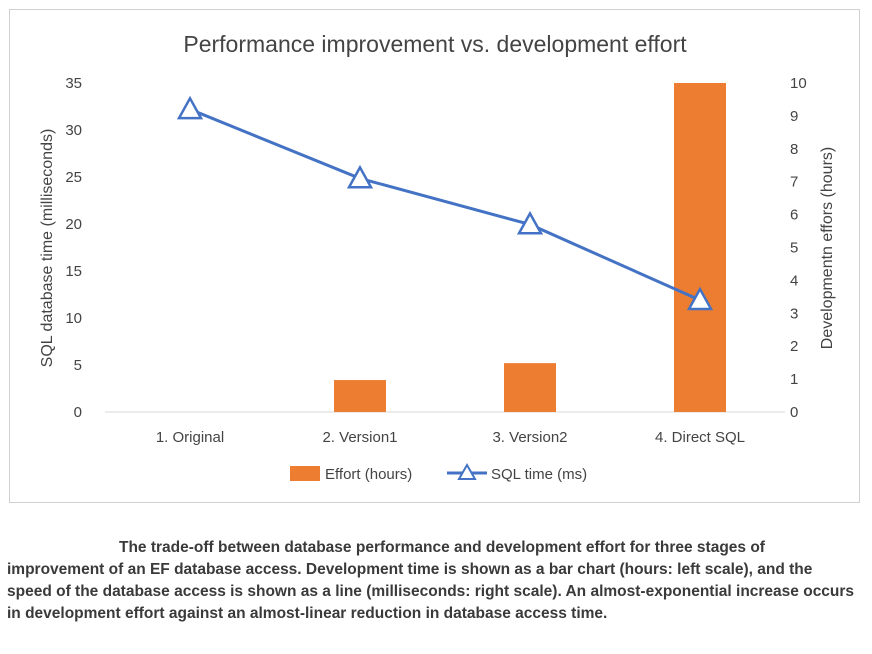 This screenshot has width=872, height=654. What do you see at coordinates (798, 83) in the screenshot?
I see `right-tick-label: 10` at bounding box center [798, 83].